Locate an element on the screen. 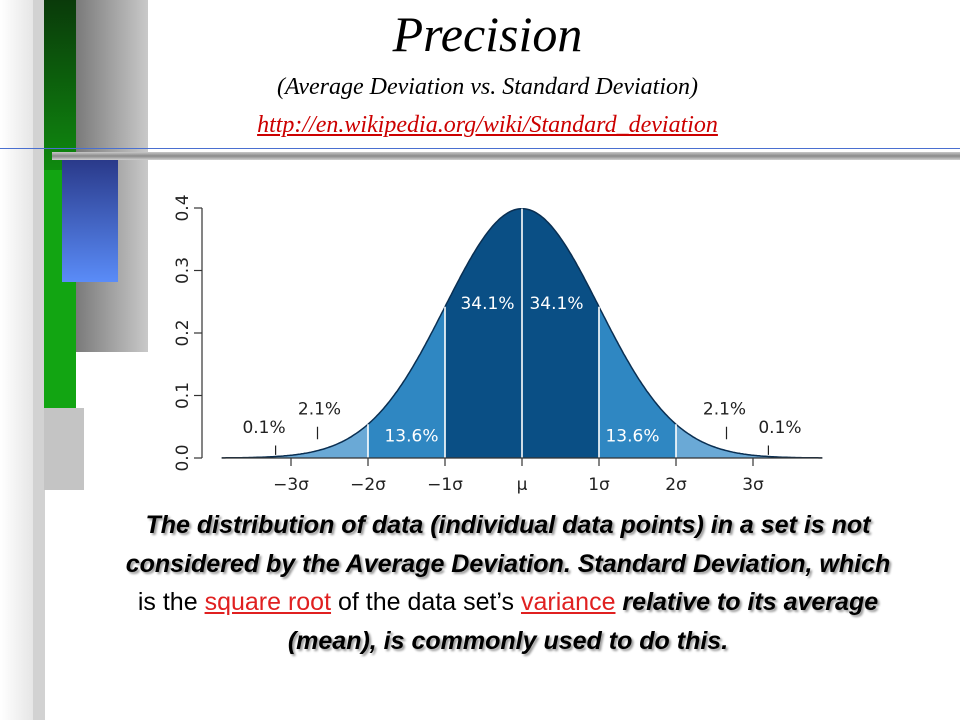 This screenshot has width=960, height=720. header-thin-rule is located at coordinates (480, 148).